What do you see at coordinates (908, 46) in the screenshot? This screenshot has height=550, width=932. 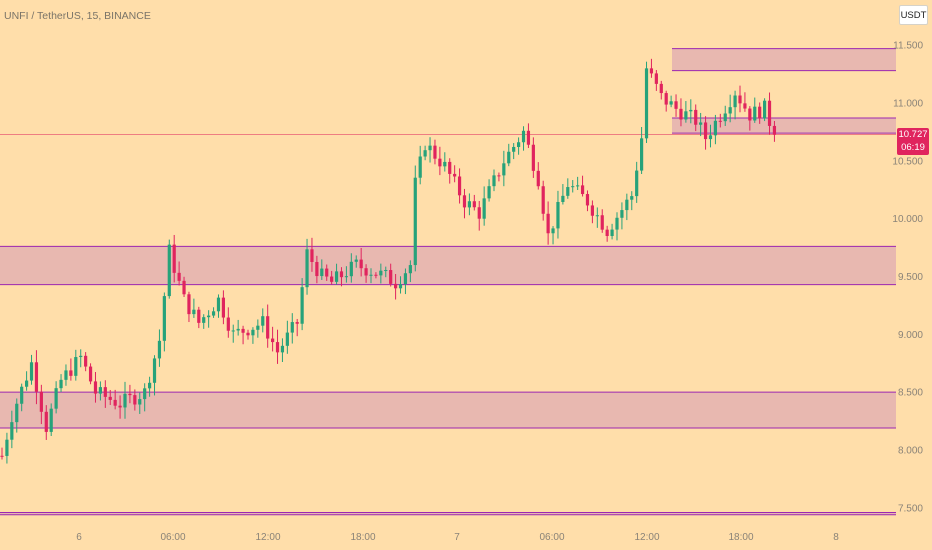 I see `y-tick-label: 11.500` at bounding box center [908, 46].